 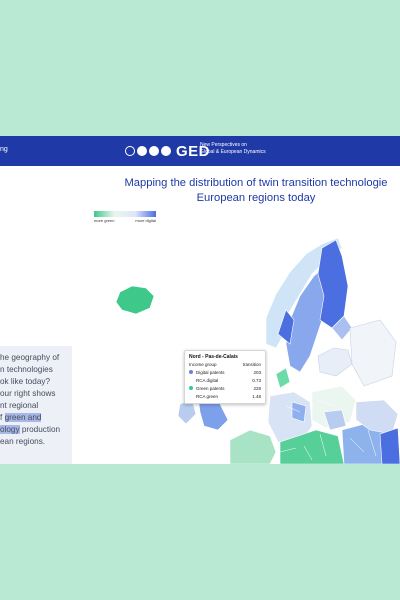 What do you see at coordinates (283, 378) in the screenshot?
I see `map-region-denmark` at bounding box center [283, 378].